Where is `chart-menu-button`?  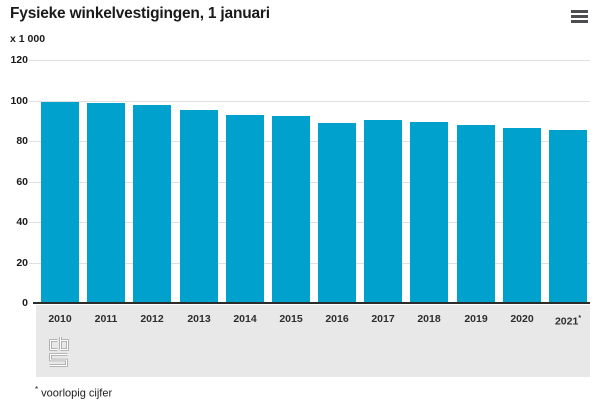 chart-menu-button is located at coordinates (581, 17).